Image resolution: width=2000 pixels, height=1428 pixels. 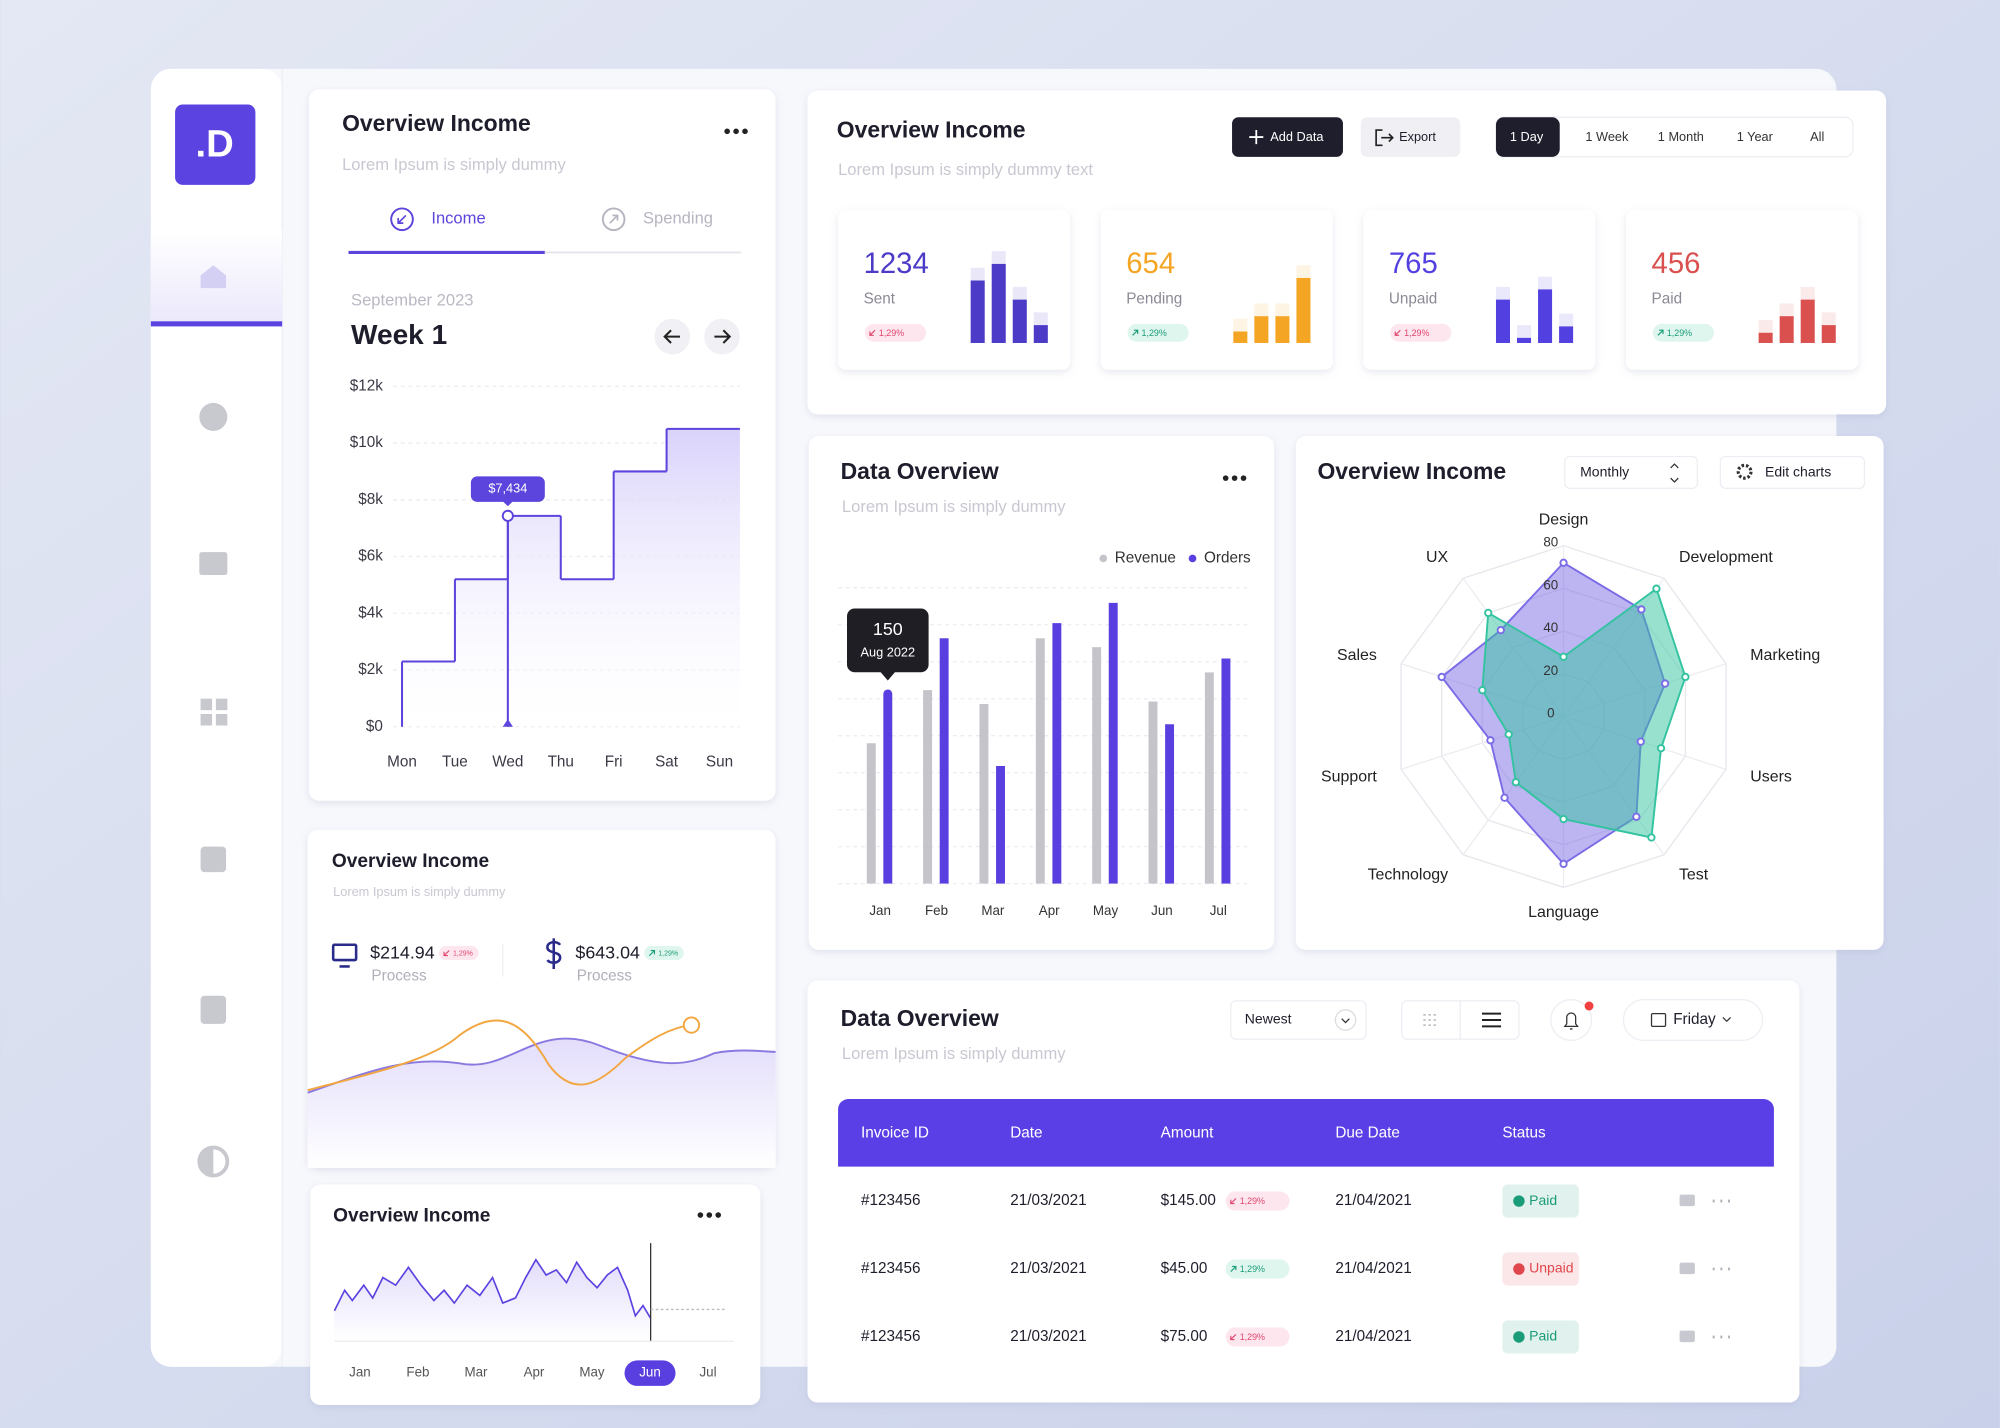 What do you see at coordinates (1631, 472) in the screenshot?
I see `period-select` at bounding box center [1631, 472].